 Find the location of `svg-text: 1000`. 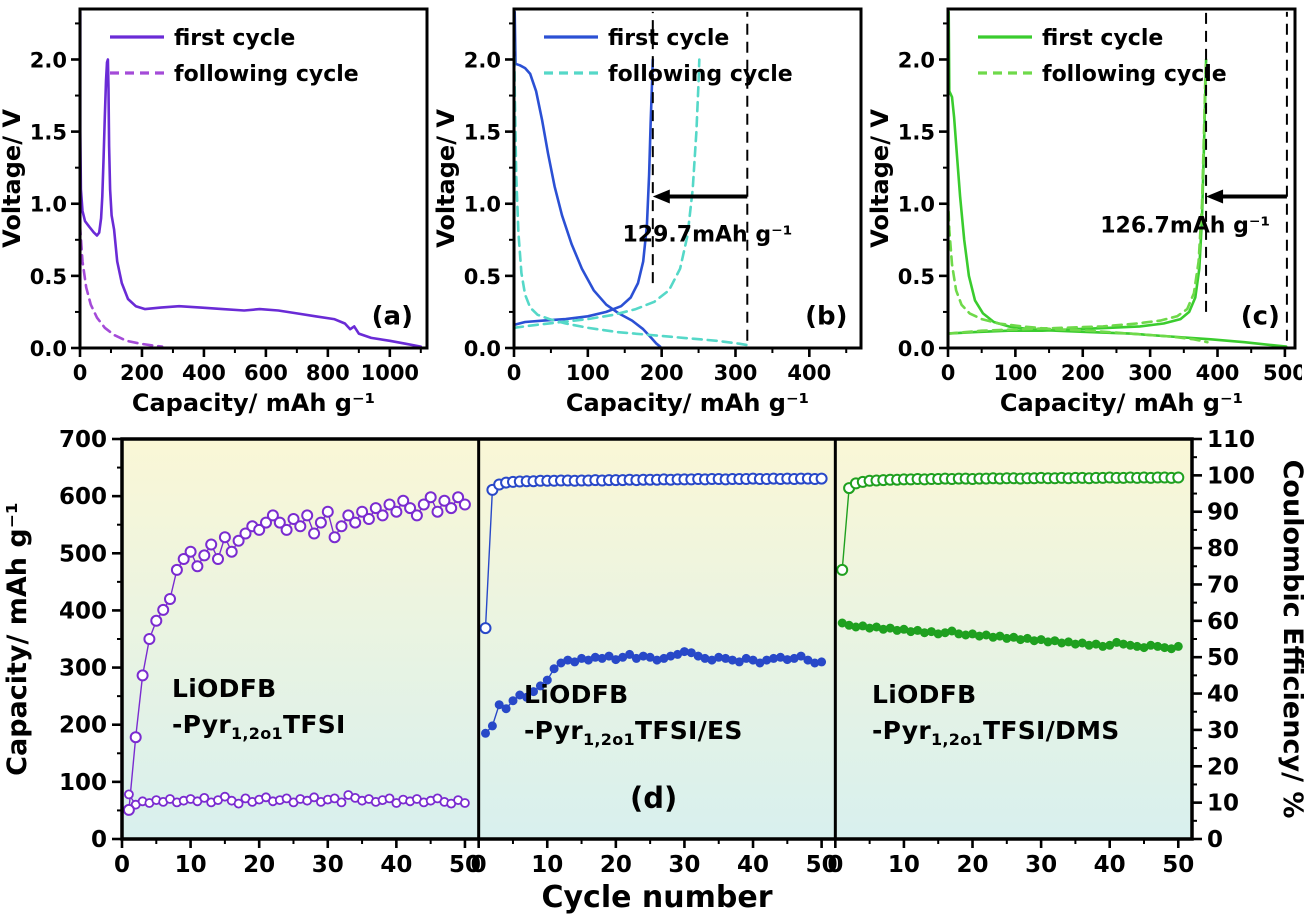

svg-text: 1000 is located at coordinates (390, 373).